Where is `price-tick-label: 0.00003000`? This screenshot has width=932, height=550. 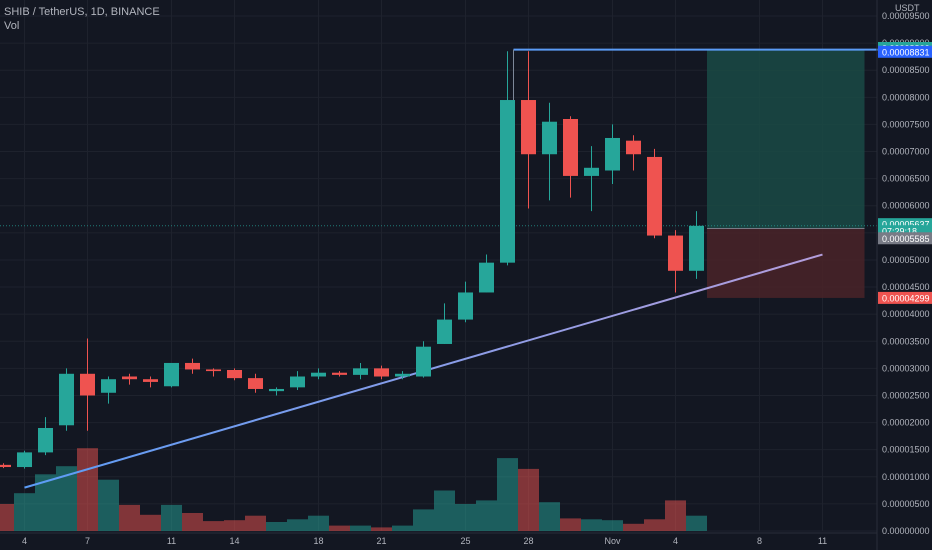
price-tick-label: 0.00003000 is located at coordinates (906, 368).